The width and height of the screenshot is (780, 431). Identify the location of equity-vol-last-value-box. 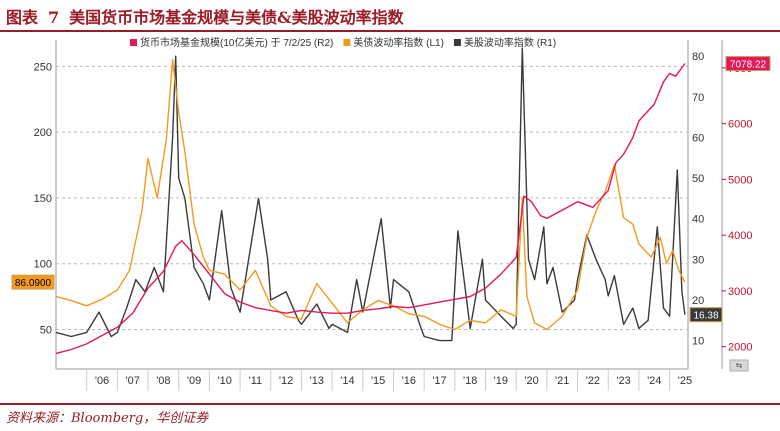
(706, 315).